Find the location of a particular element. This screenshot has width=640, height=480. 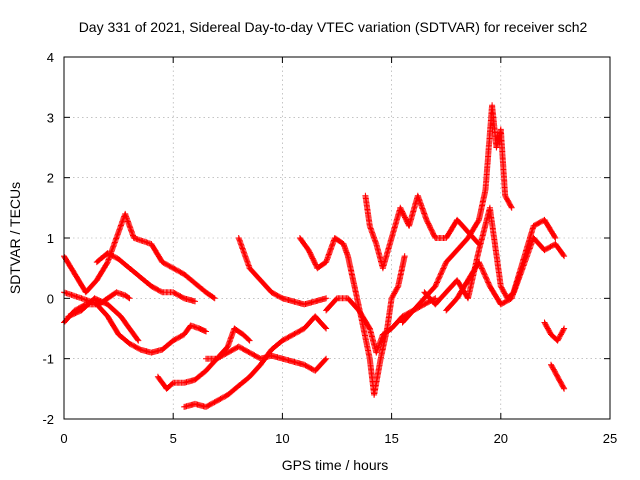

series-track-i is located at coordinates (266, 358).